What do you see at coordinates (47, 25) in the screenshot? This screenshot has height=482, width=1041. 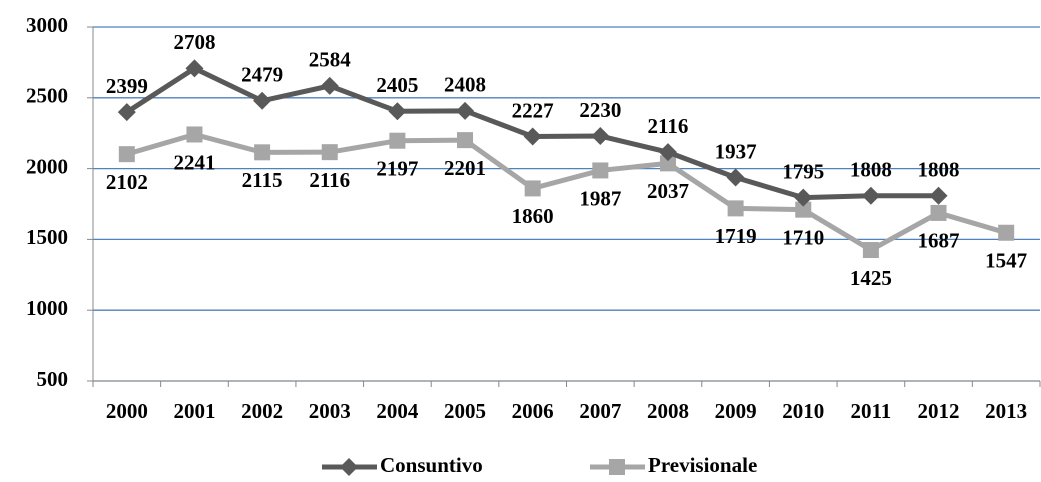 I see `y-tick-label: 3000` at bounding box center [47, 25].